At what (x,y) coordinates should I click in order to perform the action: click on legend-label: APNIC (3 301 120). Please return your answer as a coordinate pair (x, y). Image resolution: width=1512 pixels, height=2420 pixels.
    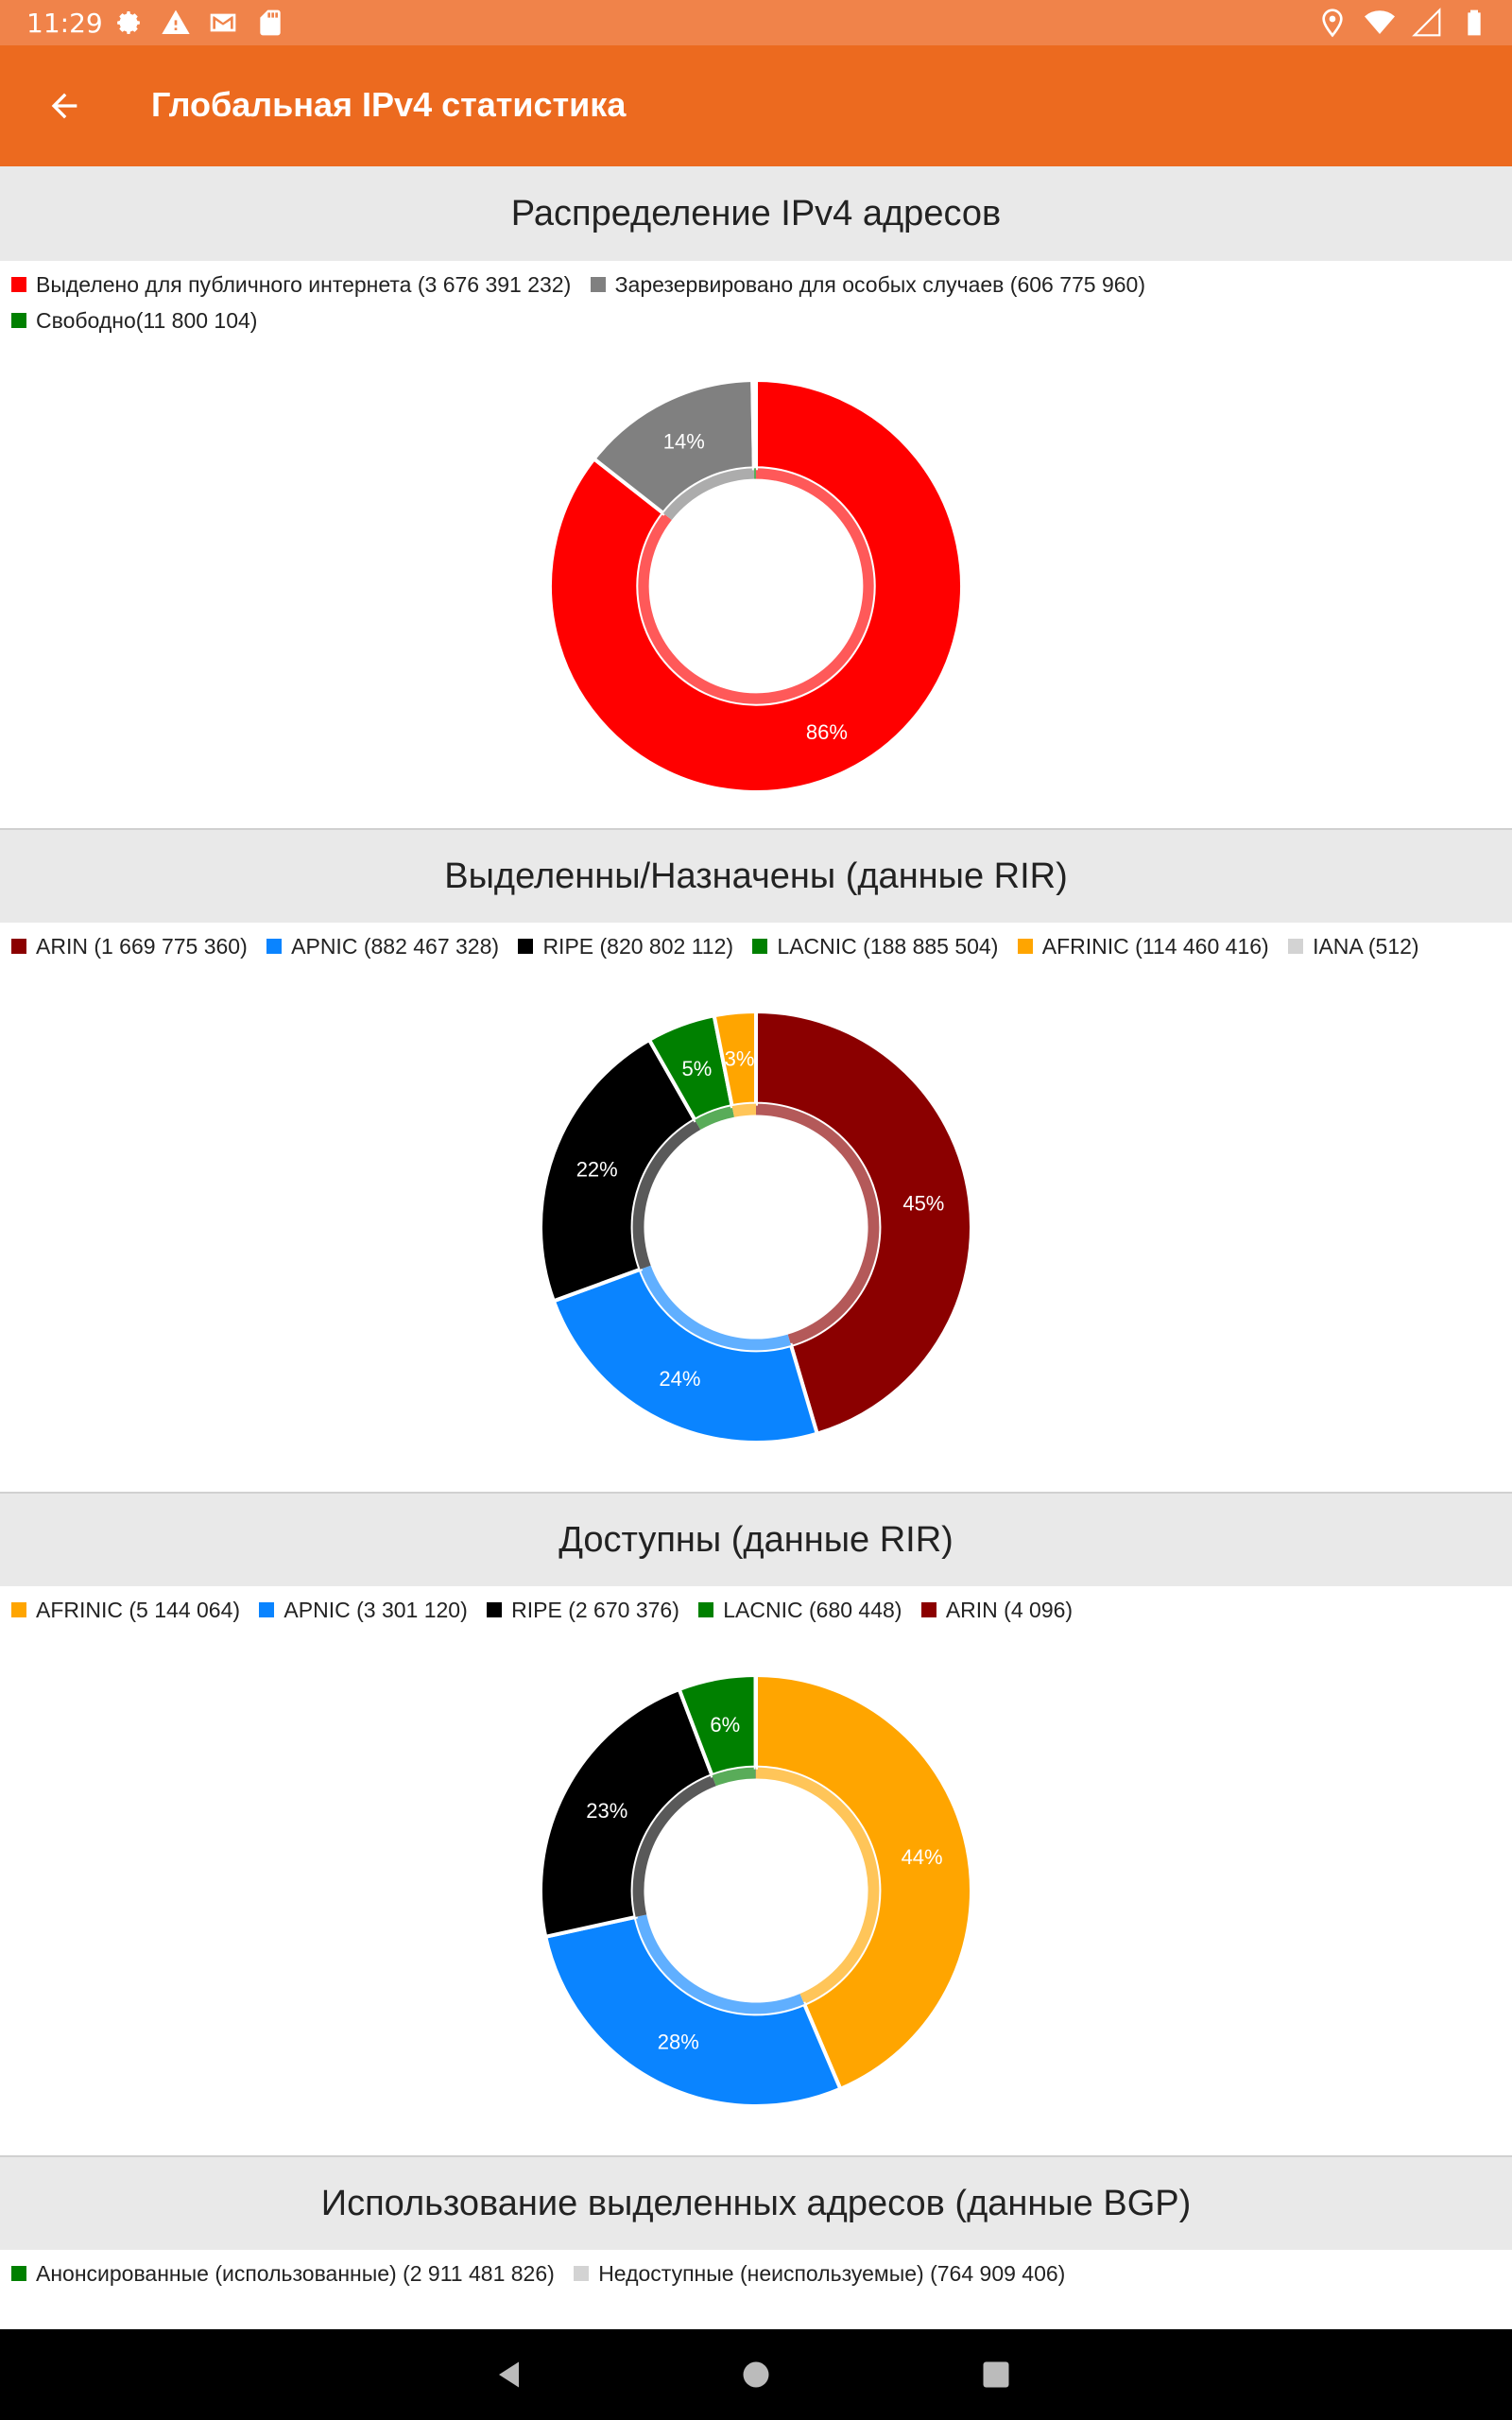
    Looking at the image, I should click on (376, 1610).